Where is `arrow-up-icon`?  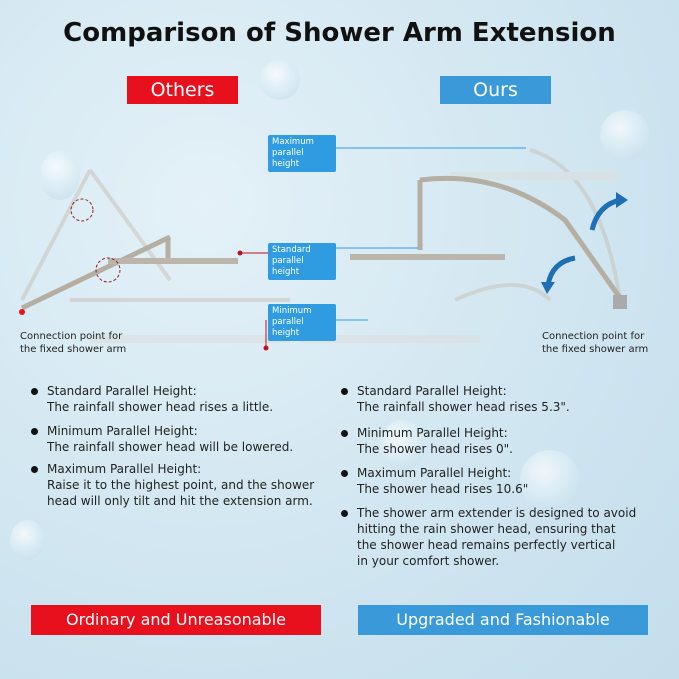 arrow-up-icon is located at coordinates (605, 214).